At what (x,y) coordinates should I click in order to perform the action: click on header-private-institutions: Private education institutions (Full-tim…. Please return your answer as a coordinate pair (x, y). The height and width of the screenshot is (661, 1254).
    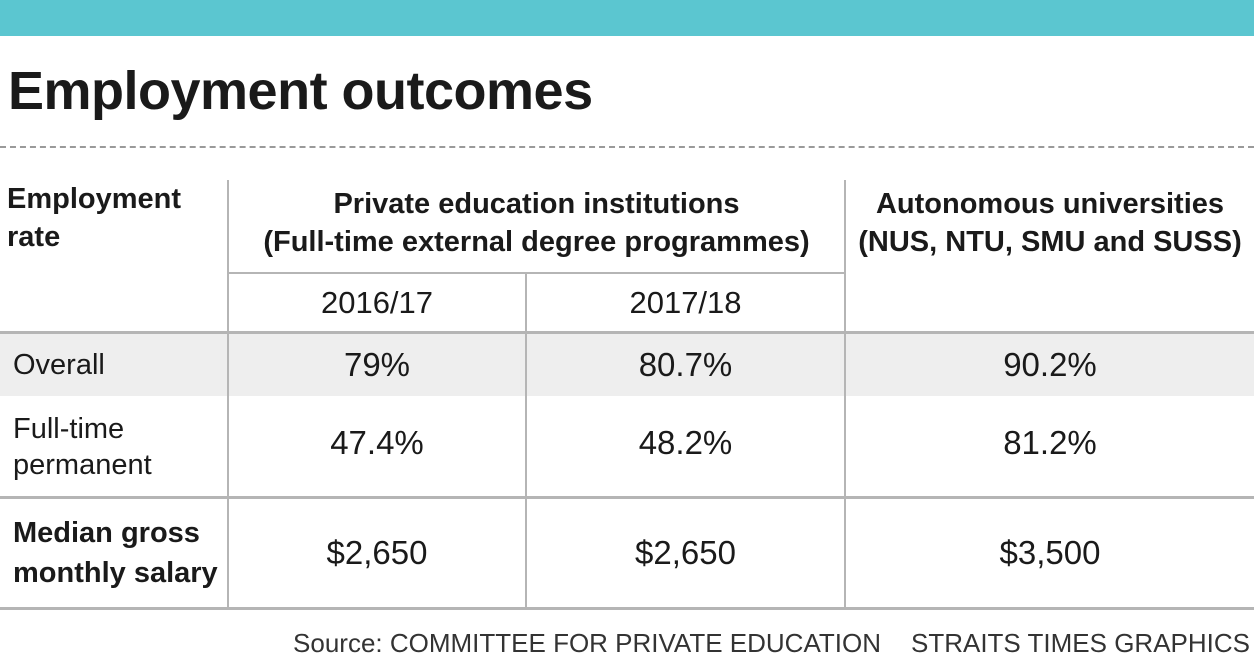
    Looking at the image, I should click on (536, 223).